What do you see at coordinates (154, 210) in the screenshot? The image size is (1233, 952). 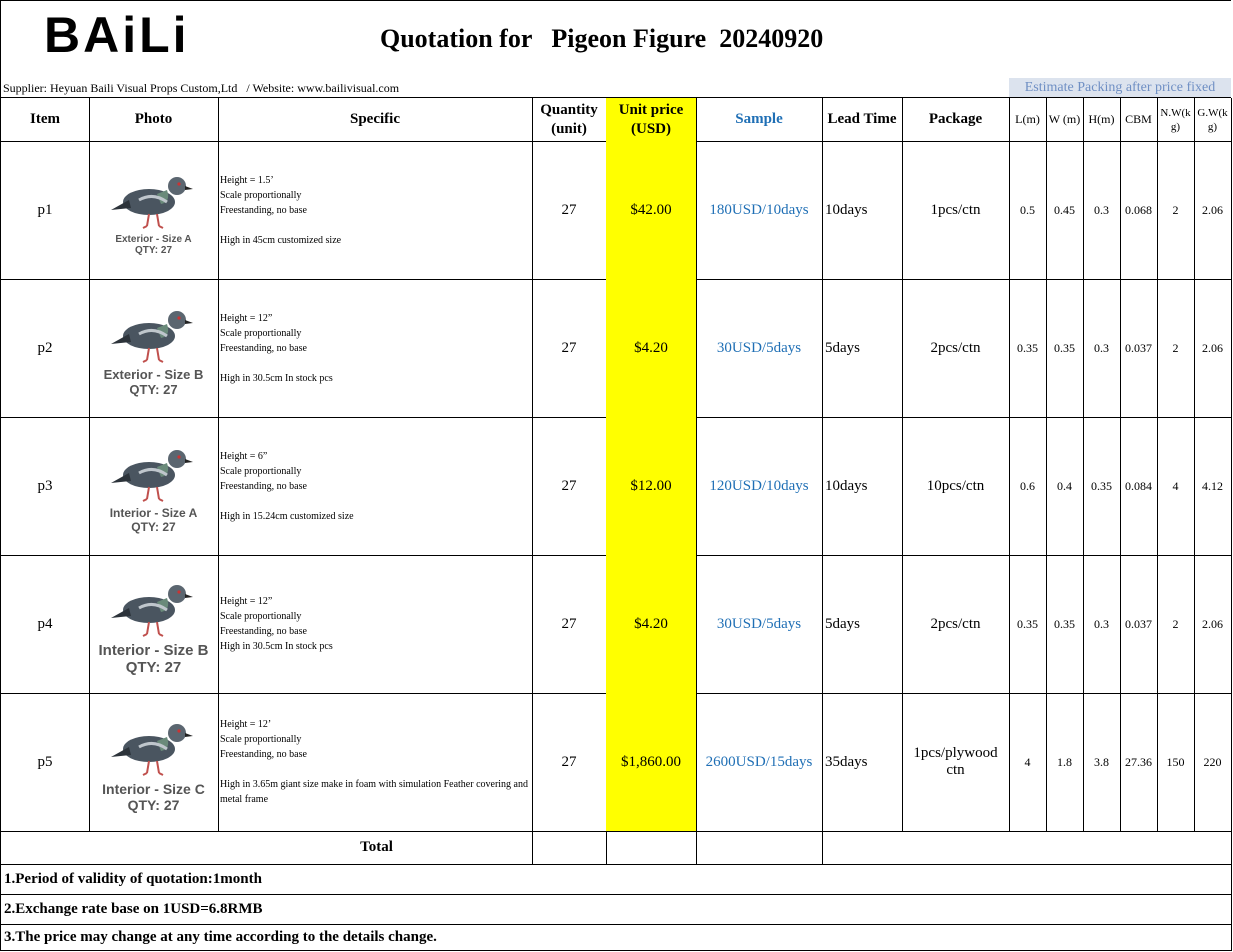 I see `photo: Exterior - Size A QTY: 27` at bounding box center [154, 210].